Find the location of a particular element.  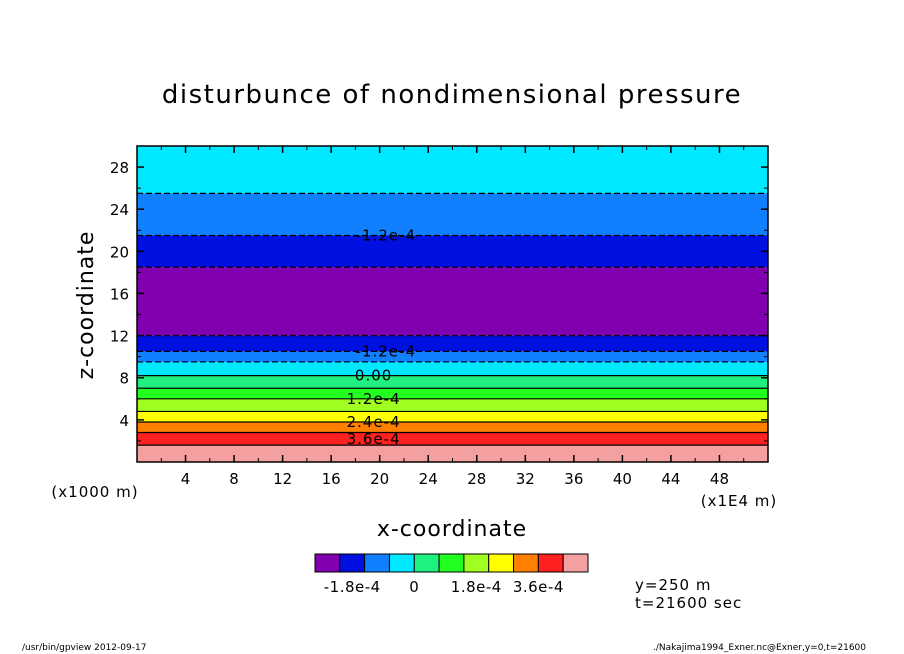

x-tick-label-6: 28 is located at coordinates (476, 479).